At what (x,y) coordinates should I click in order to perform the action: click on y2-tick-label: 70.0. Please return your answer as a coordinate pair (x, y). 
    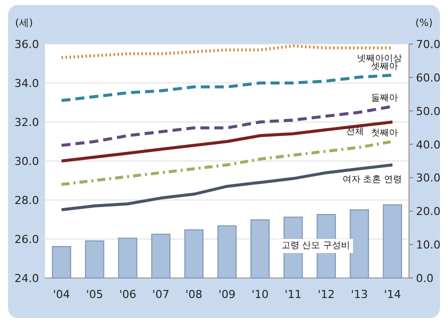
    Looking at the image, I should click on (428, 44).